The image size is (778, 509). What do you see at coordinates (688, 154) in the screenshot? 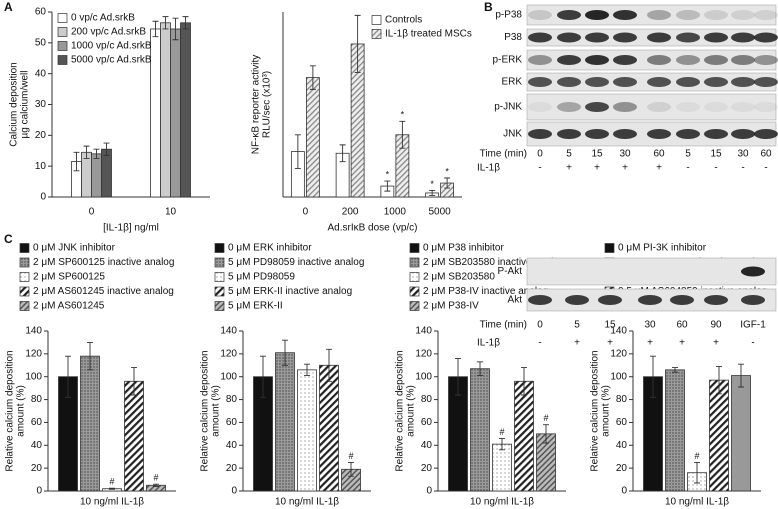
I see `time-value: 5` at bounding box center [688, 154].